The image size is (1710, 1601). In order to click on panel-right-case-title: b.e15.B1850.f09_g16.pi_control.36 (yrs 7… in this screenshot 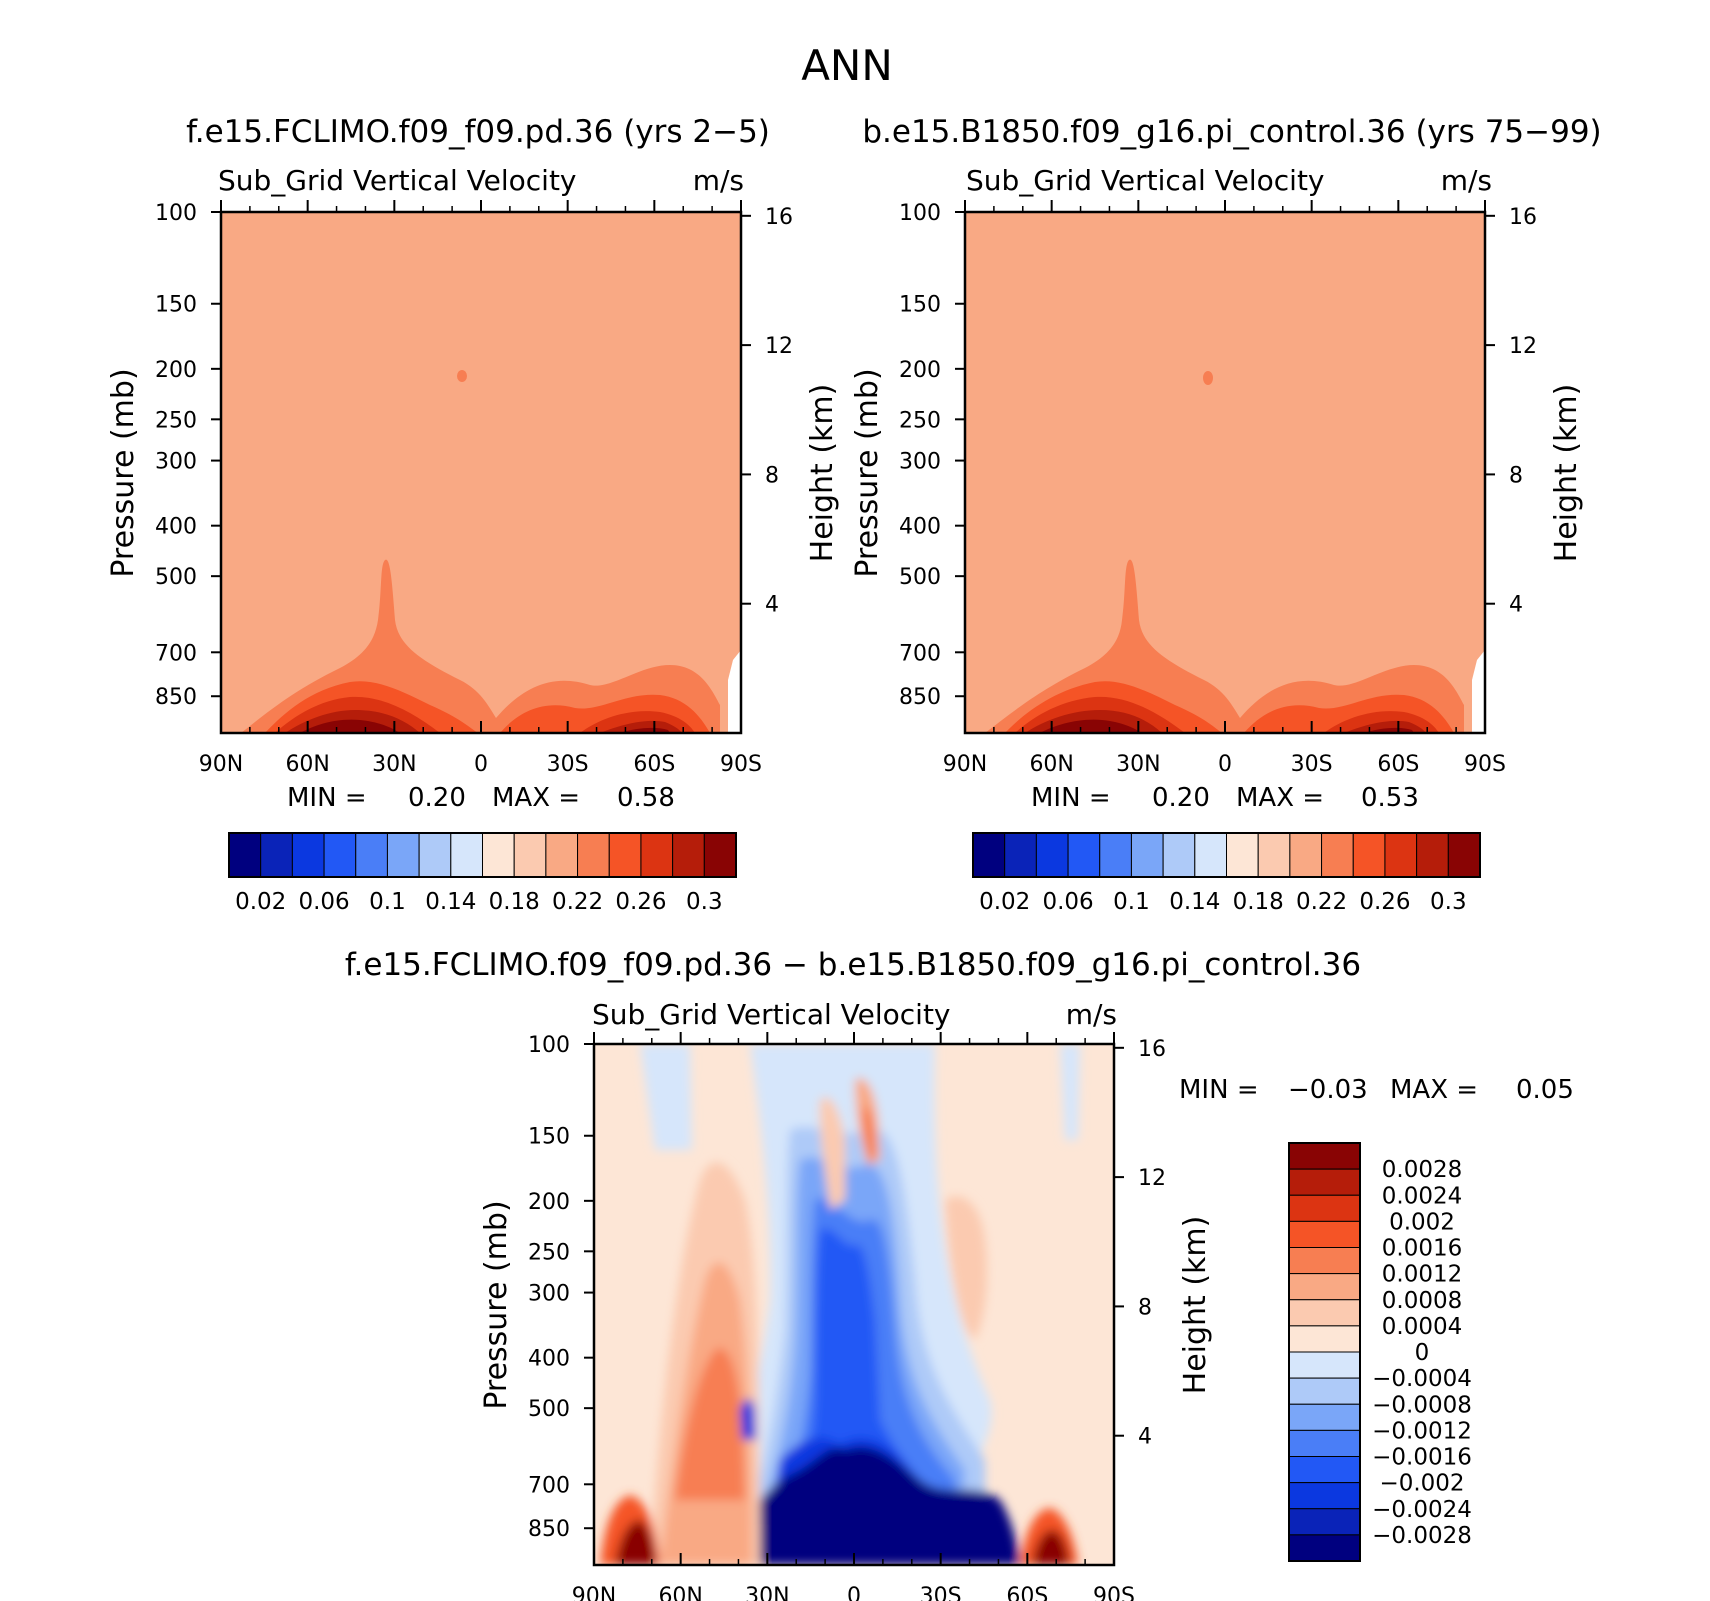, I will do `click(1231, 132)`.